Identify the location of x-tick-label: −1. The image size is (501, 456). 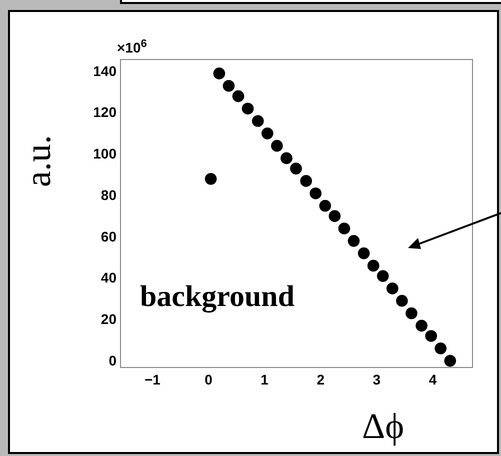
(152, 380).